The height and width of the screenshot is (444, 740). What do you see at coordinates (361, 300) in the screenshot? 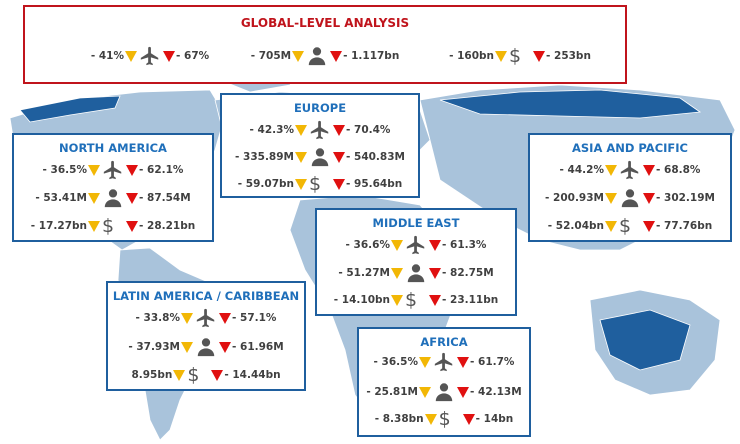
I see `revenue-lower-value: - 14.10bn` at bounding box center [361, 300].